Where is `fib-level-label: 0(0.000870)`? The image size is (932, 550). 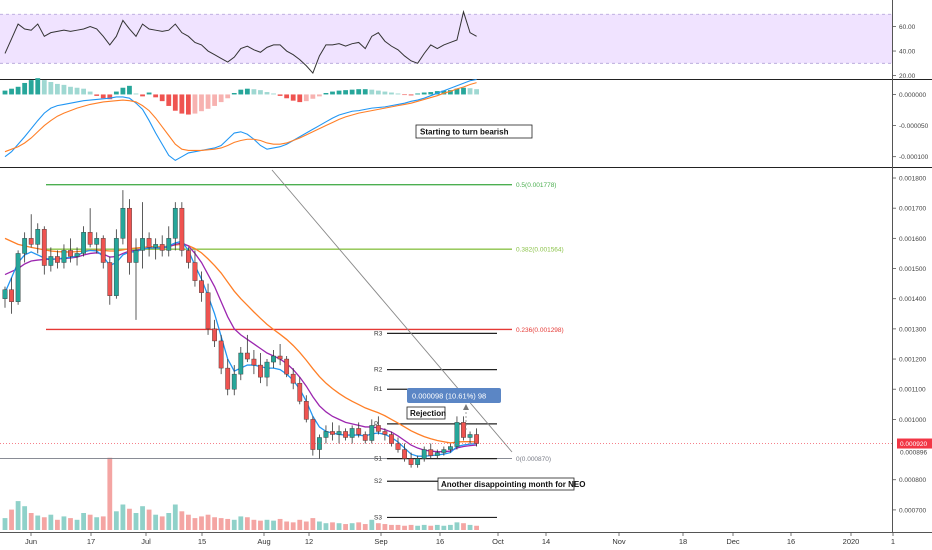 fib-level-label: 0(0.000870) is located at coordinates (533, 459).